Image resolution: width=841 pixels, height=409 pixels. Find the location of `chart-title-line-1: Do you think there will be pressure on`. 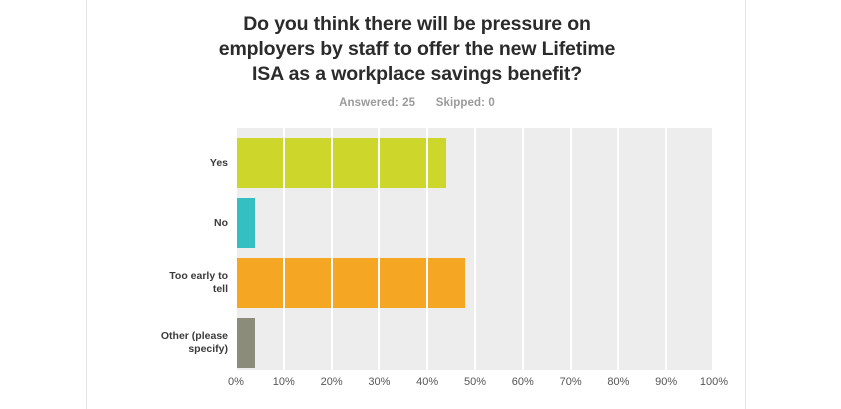

chart-title-line-1: Do you think there will be pressure on is located at coordinates (417, 24).